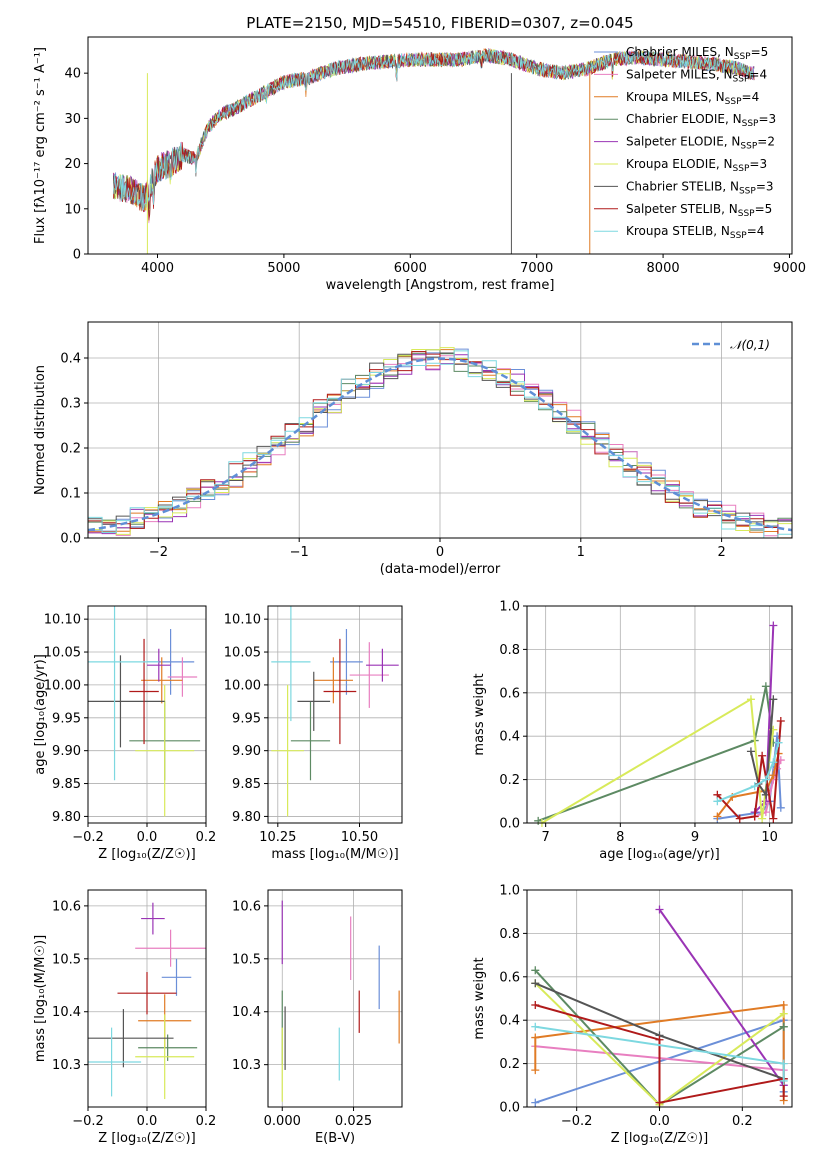 The image size is (819, 1170). What do you see at coordinates (440, 569) in the screenshot?
I see `x-axis-label: (data-model)/error` at bounding box center [440, 569].